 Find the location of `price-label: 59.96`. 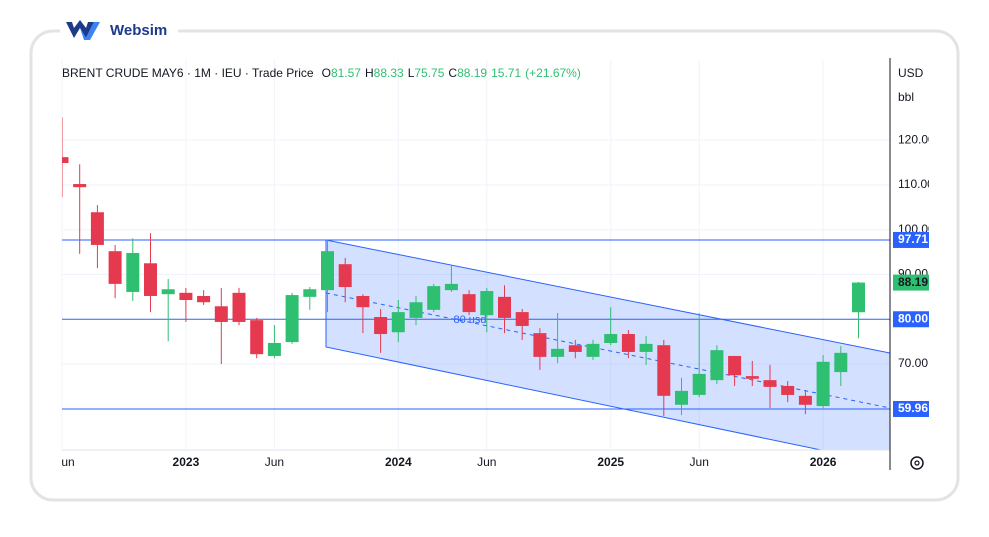

price-label: 59.96 is located at coordinates (913, 408).